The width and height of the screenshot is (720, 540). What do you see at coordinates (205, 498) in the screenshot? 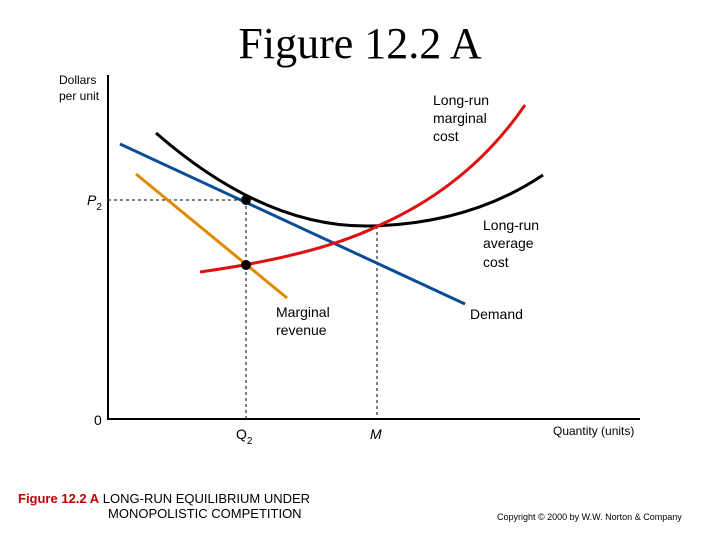
I see `caption-line1: LONG-RUN EQUILIBRIUM UNDER` at bounding box center [205, 498].